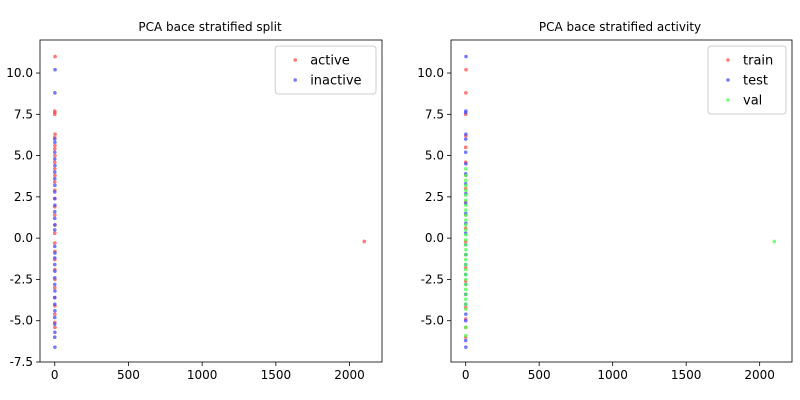 This screenshot has width=800, height=400. Describe the element at coordinates (755, 81) in the screenshot. I see `legend-label: test` at that location.